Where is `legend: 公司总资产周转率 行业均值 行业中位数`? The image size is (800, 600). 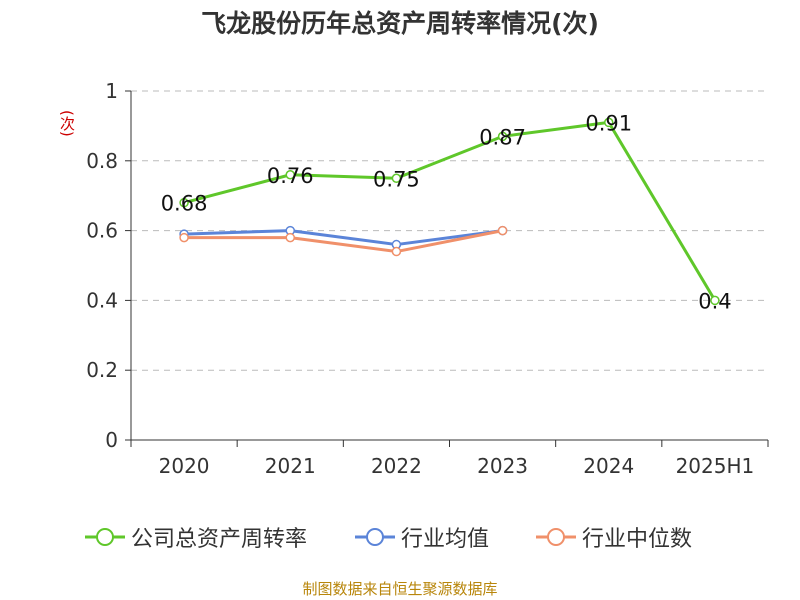 legend: 公司总资产周转率 行业均值 行业中位数 is located at coordinates (400, 537).